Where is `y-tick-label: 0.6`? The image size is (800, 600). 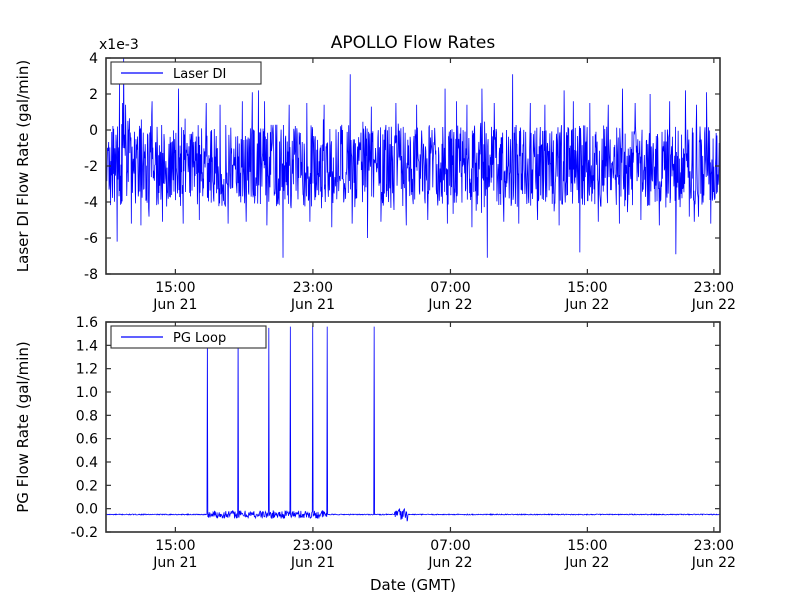 y-tick-label: 0.6 is located at coordinates (87, 440).